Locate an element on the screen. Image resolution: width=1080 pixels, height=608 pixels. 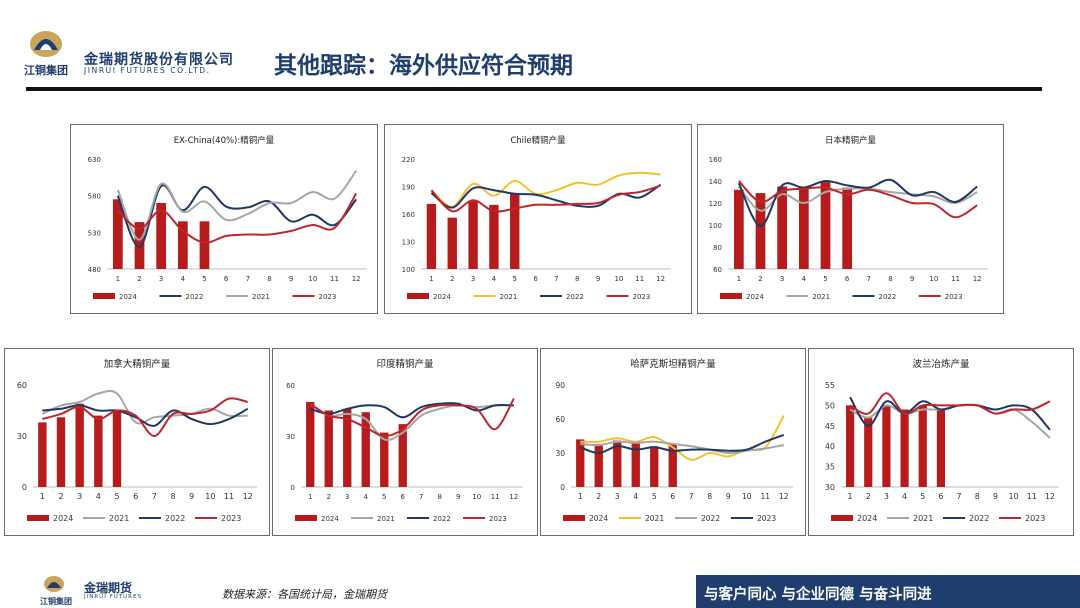
chart-title: EX-China(40%):精铜产量 is located at coordinates (224, 140).